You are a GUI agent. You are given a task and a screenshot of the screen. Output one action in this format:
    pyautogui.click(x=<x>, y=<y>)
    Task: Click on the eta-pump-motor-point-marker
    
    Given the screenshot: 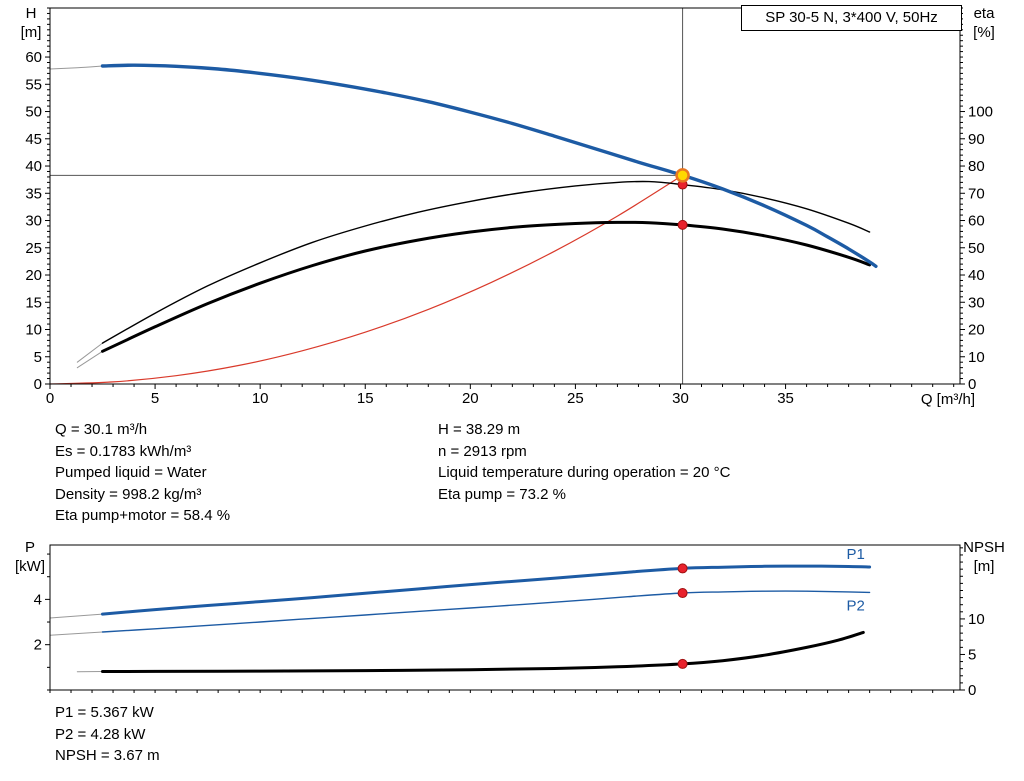 What is the action you would take?
    pyautogui.click(x=682, y=224)
    